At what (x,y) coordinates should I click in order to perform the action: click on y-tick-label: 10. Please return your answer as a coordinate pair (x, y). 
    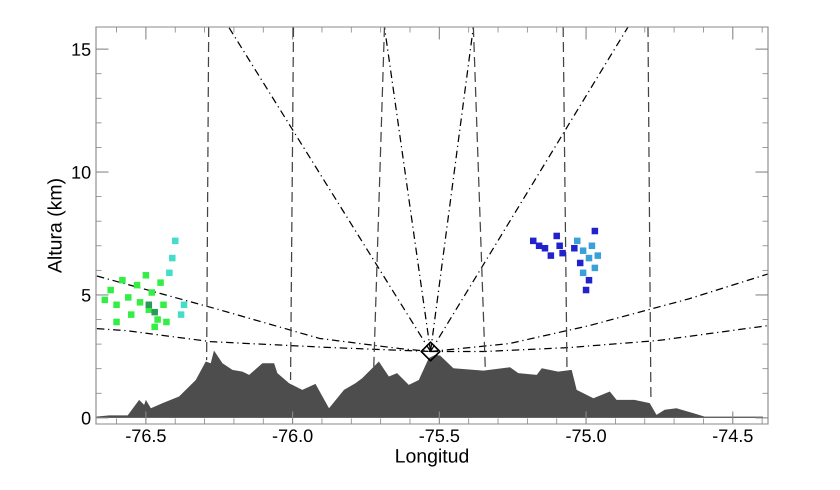
    Looking at the image, I should click on (81, 172).